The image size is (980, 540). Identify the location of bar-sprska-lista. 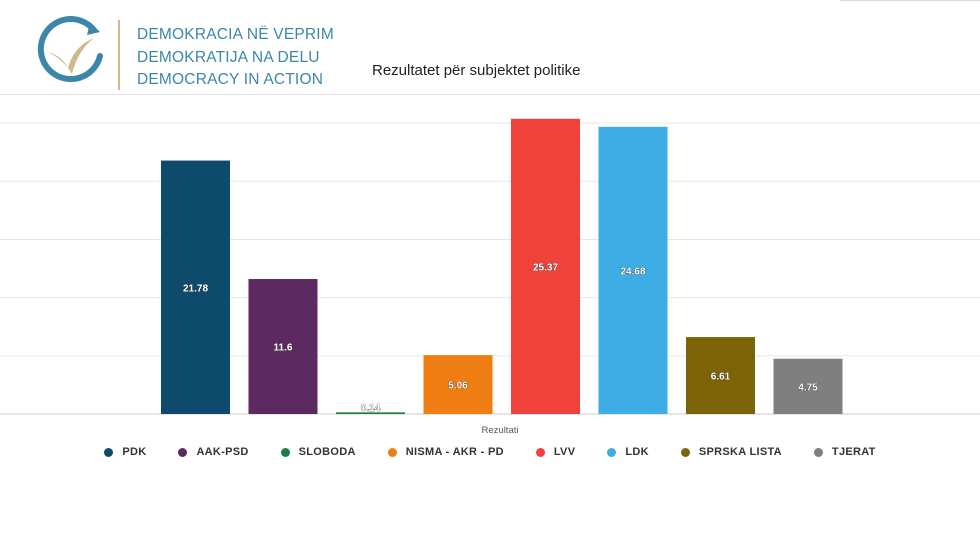
(720, 375).